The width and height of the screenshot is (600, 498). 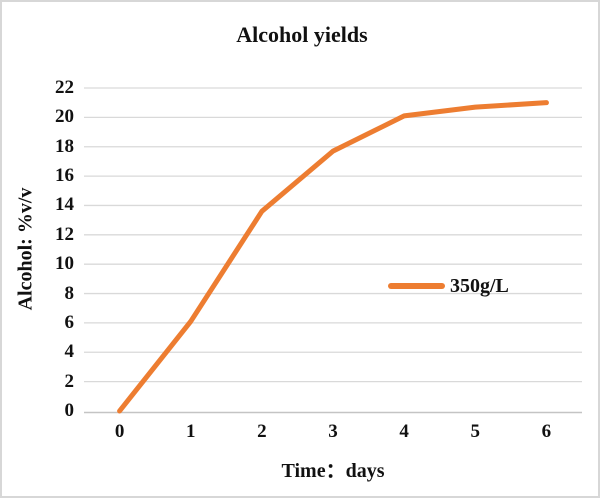 What do you see at coordinates (416, 286) in the screenshot?
I see `legend-line-swatch` at bounding box center [416, 286].